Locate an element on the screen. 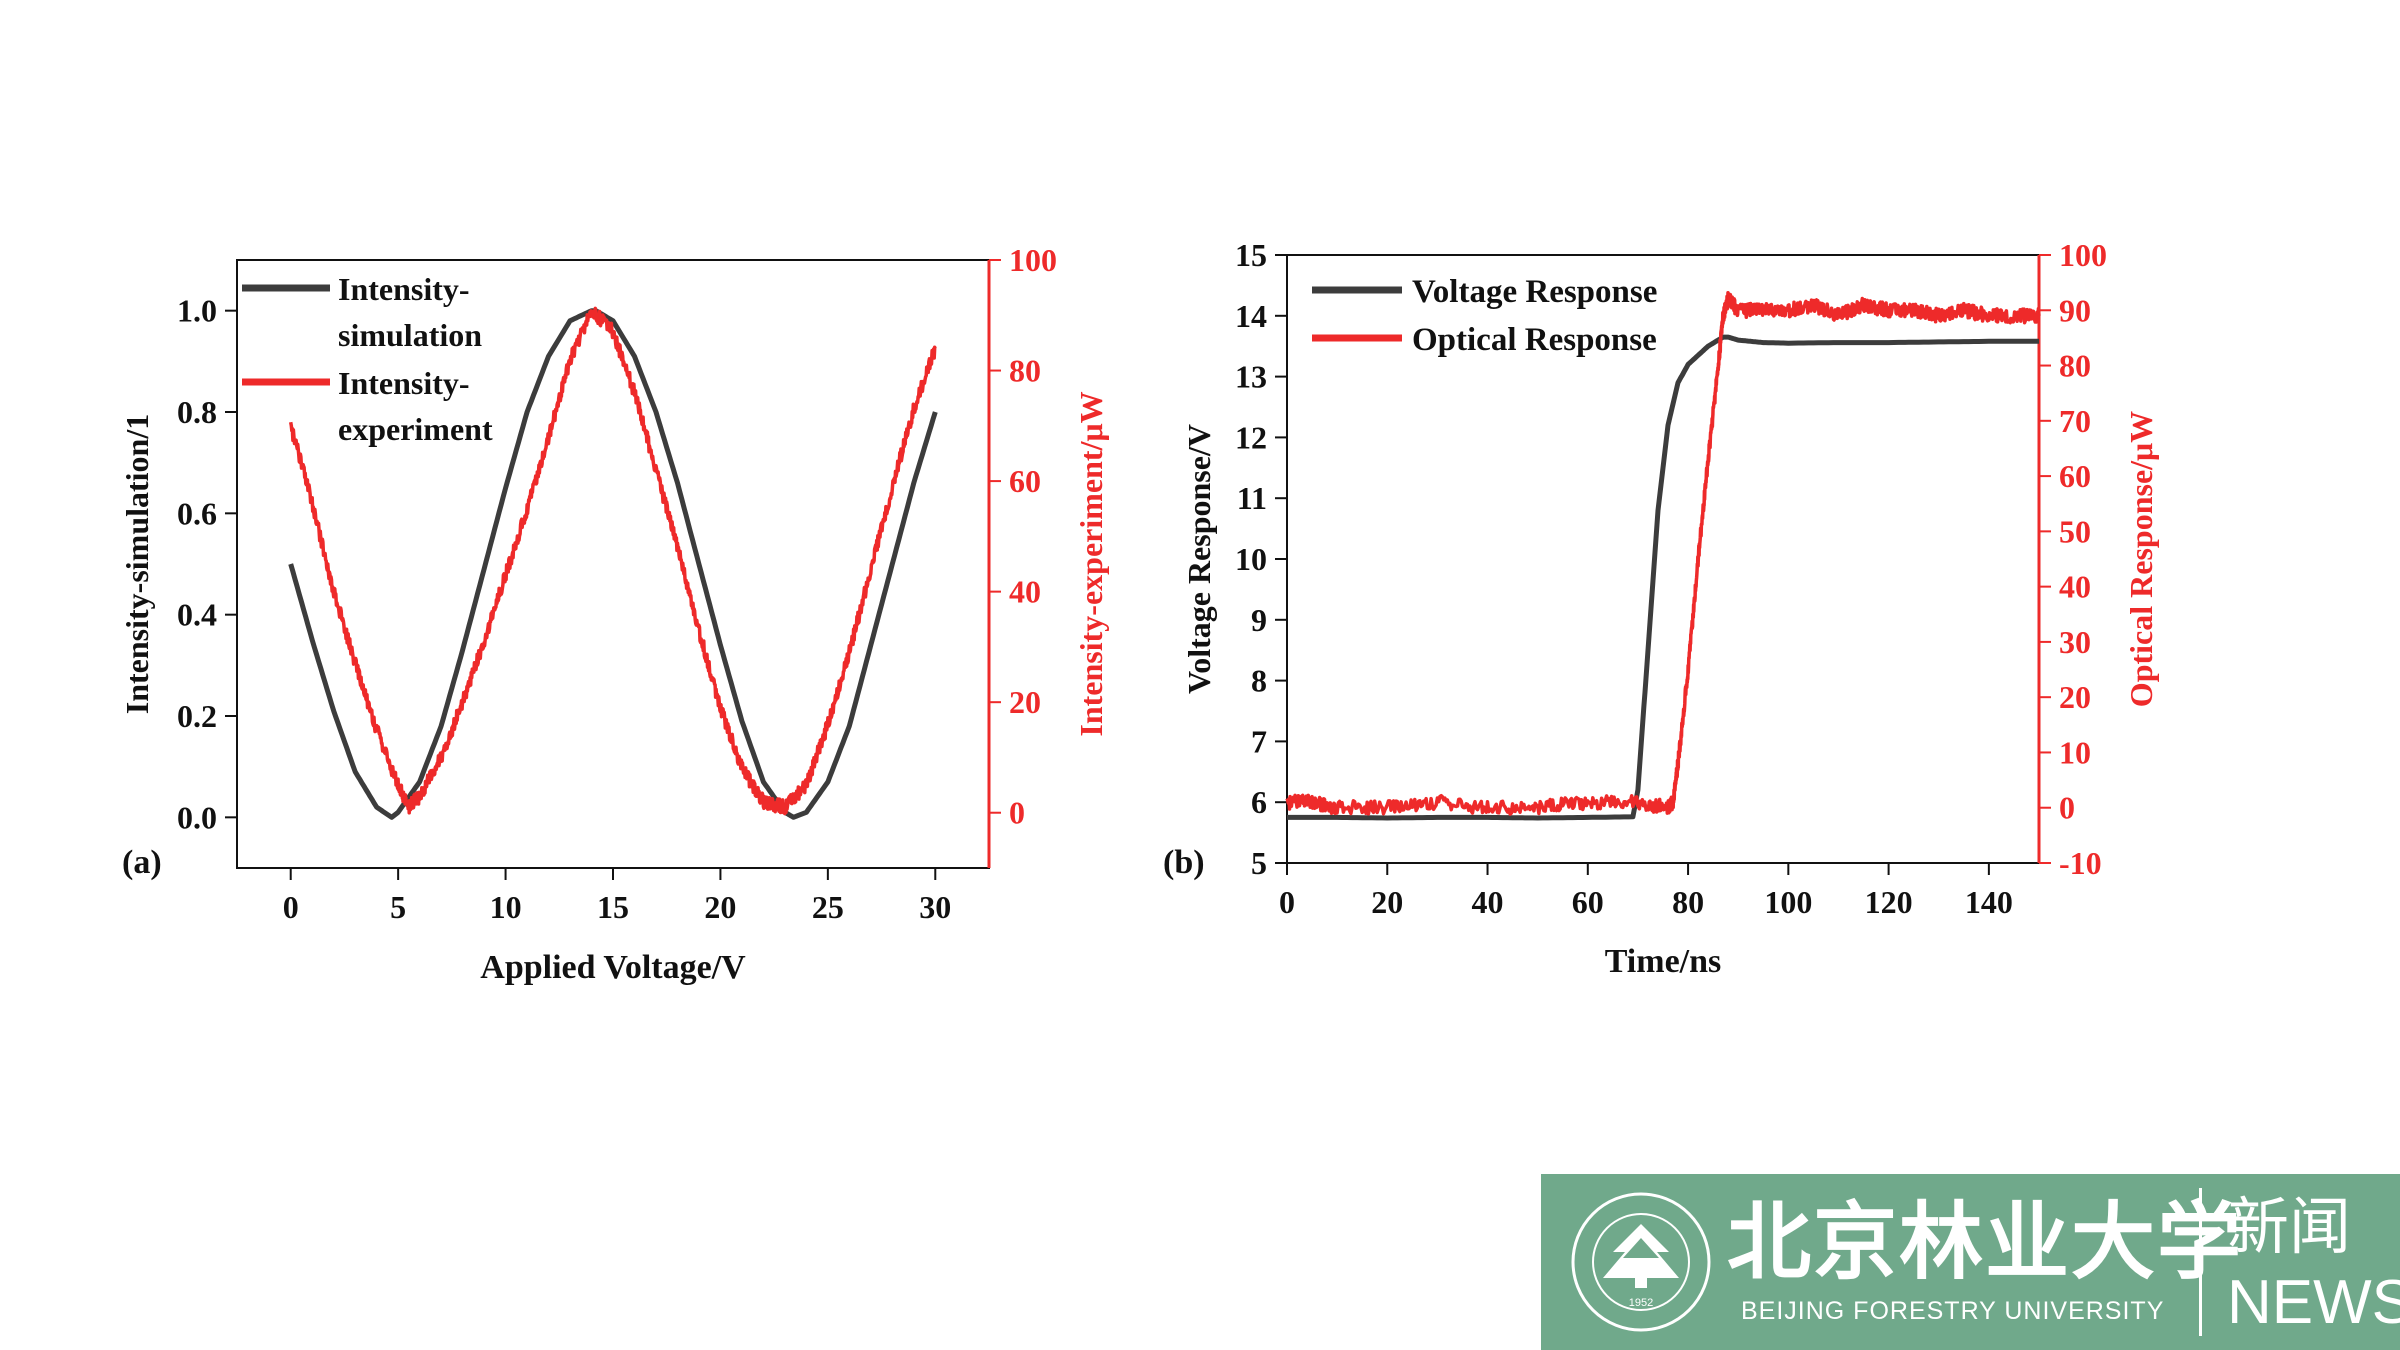 The height and width of the screenshot is (1350, 2400). chart-b-left-tick-label: 11 is located at coordinates (1252, 498).